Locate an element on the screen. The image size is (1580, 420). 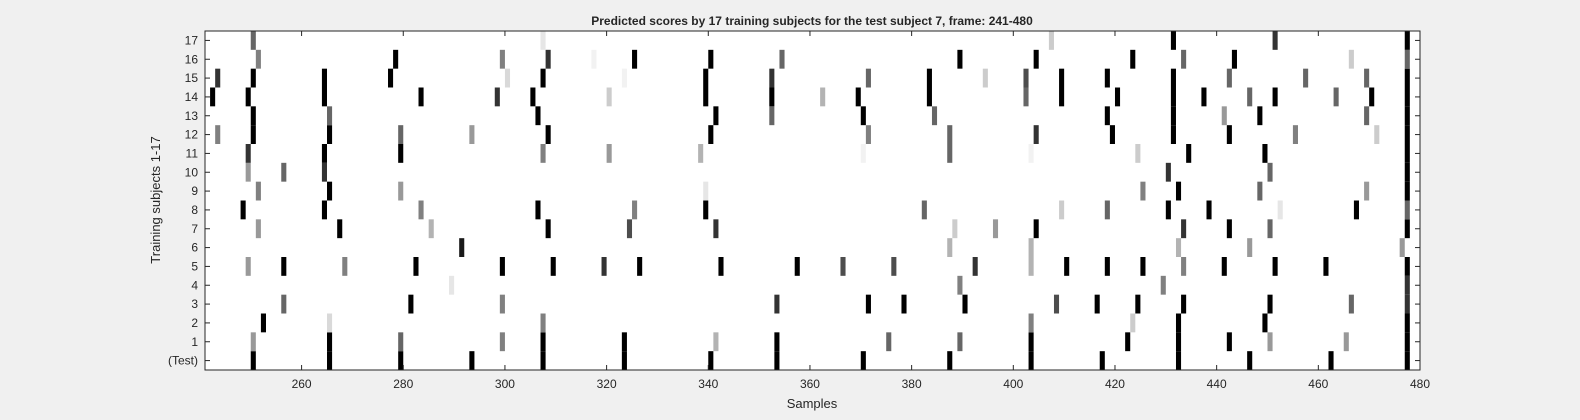
y-tick-label: 16 is located at coordinates (192, 59).